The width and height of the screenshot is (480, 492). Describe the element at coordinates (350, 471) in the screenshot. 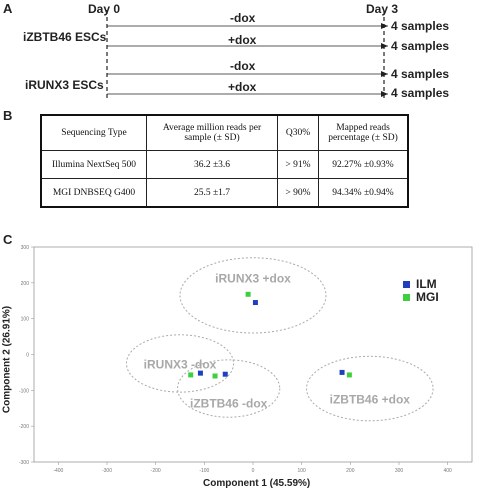

I see `x-tick-label: 200` at that location.